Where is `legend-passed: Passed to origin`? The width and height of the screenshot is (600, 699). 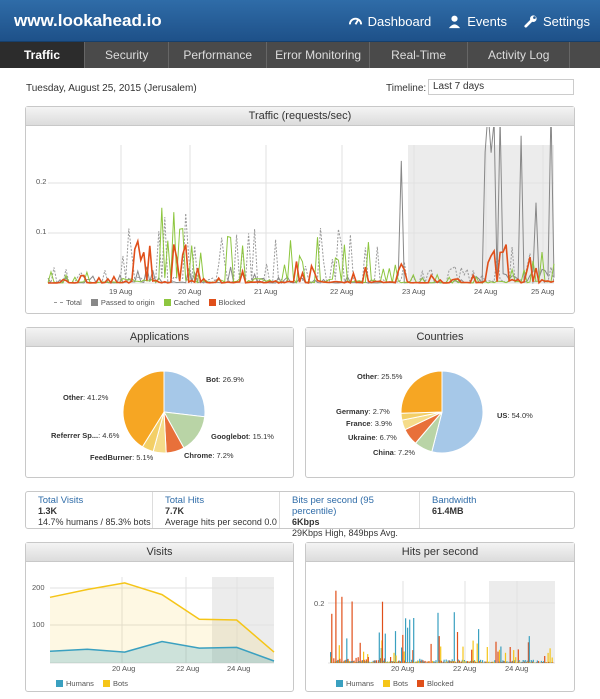 legend-passed: Passed to origin is located at coordinates (122, 302).